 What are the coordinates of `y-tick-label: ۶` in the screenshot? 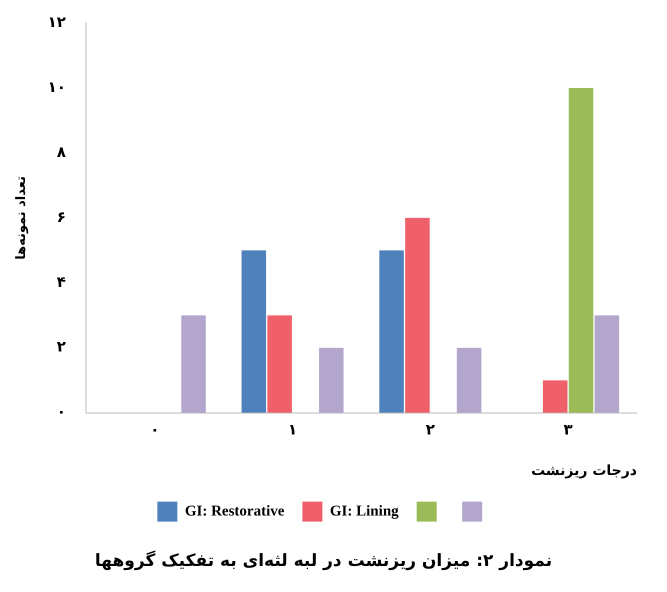 It's located at (61, 217).